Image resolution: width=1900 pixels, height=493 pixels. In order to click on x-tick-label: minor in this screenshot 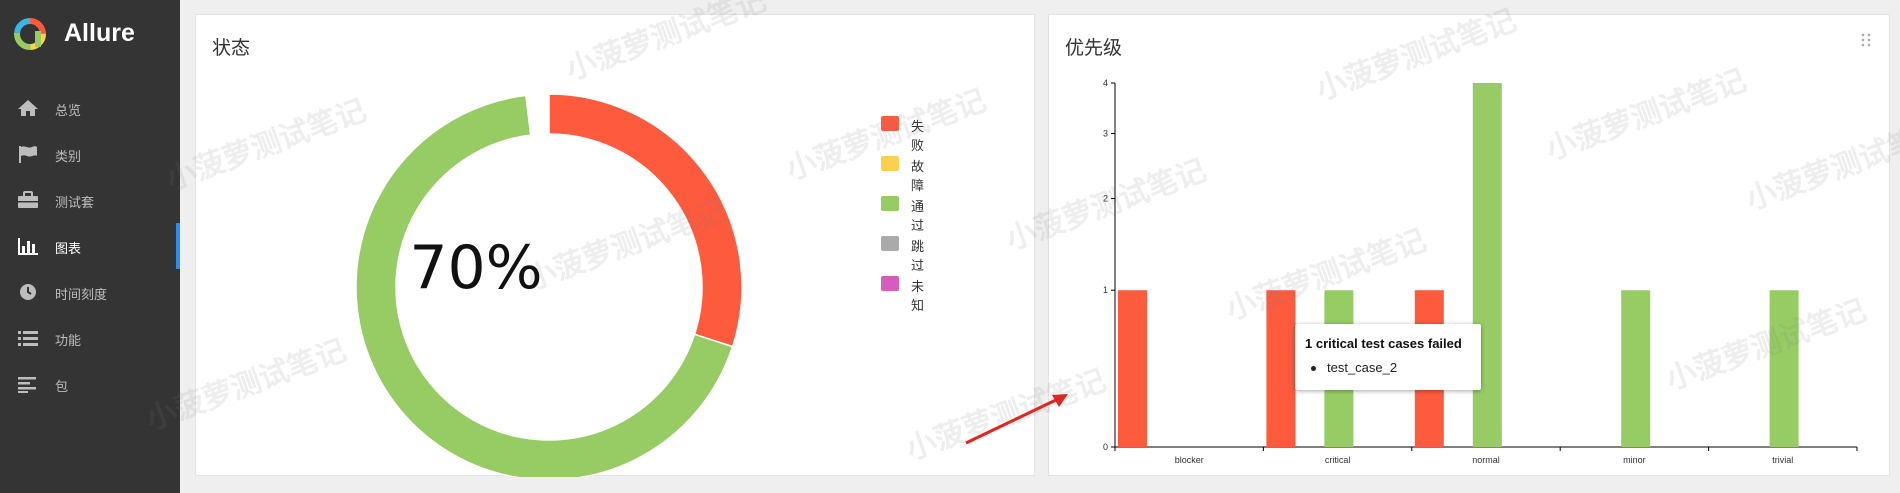, I will do `click(1634, 460)`.